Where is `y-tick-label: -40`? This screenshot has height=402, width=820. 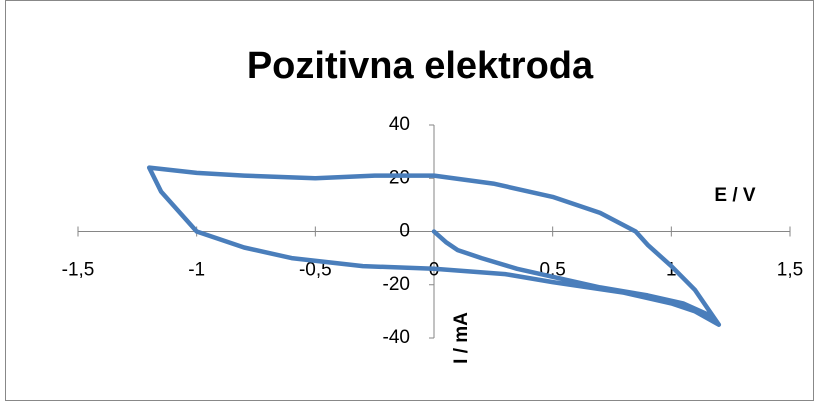
y-tick-label: -40 is located at coordinates (396, 337).